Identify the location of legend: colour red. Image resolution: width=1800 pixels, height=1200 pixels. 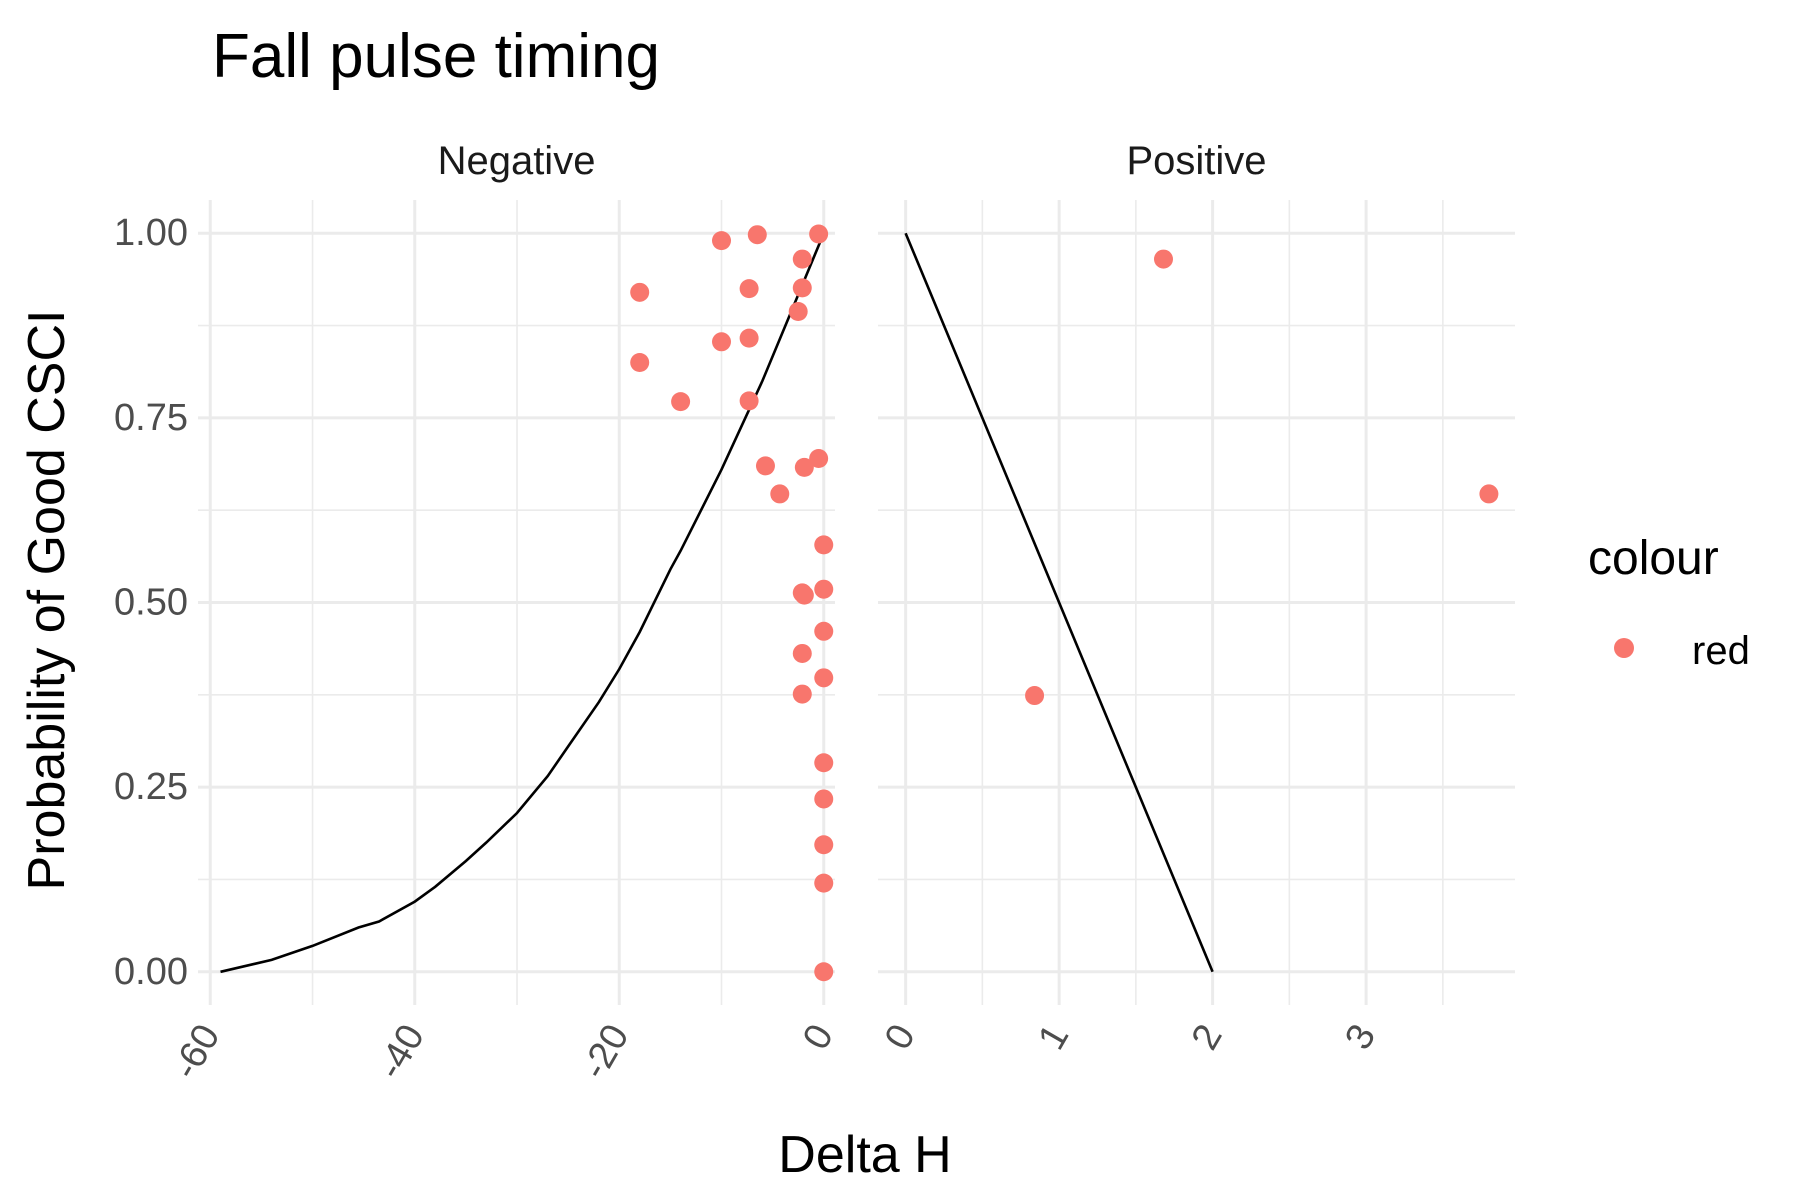
(1669, 602).